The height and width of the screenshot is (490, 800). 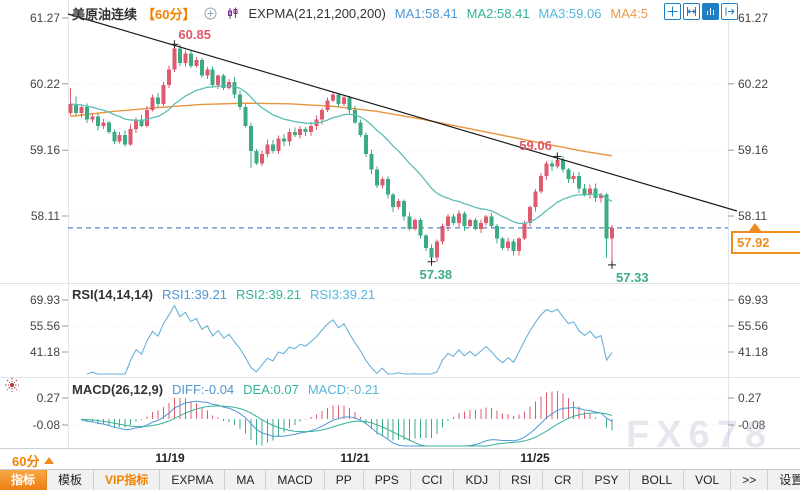 What do you see at coordinates (728, 234) in the screenshot?
I see `right-axis-border` at bounding box center [728, 234].